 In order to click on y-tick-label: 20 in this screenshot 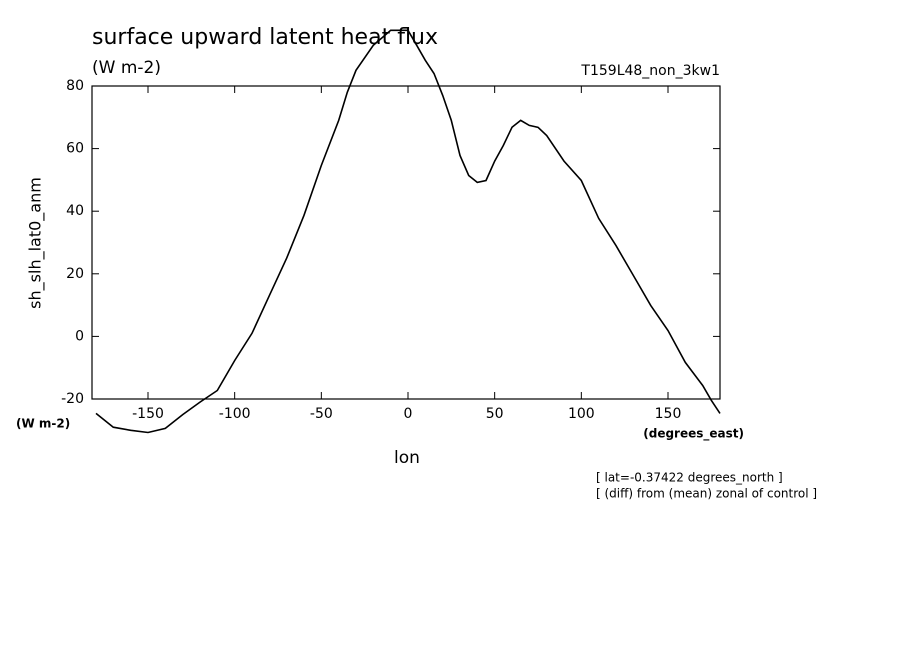, I will do `click(75, 274)`.